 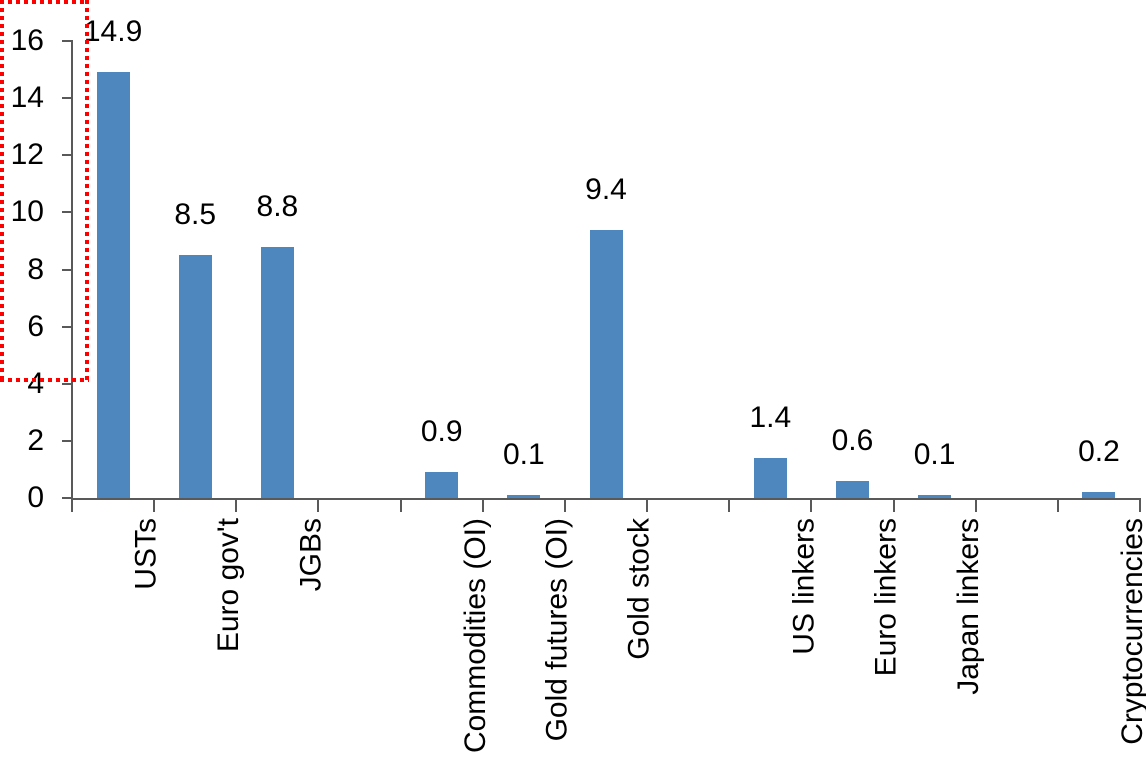 I want to click on x-category-label: Euro gov't, so click(x=229, y=585).